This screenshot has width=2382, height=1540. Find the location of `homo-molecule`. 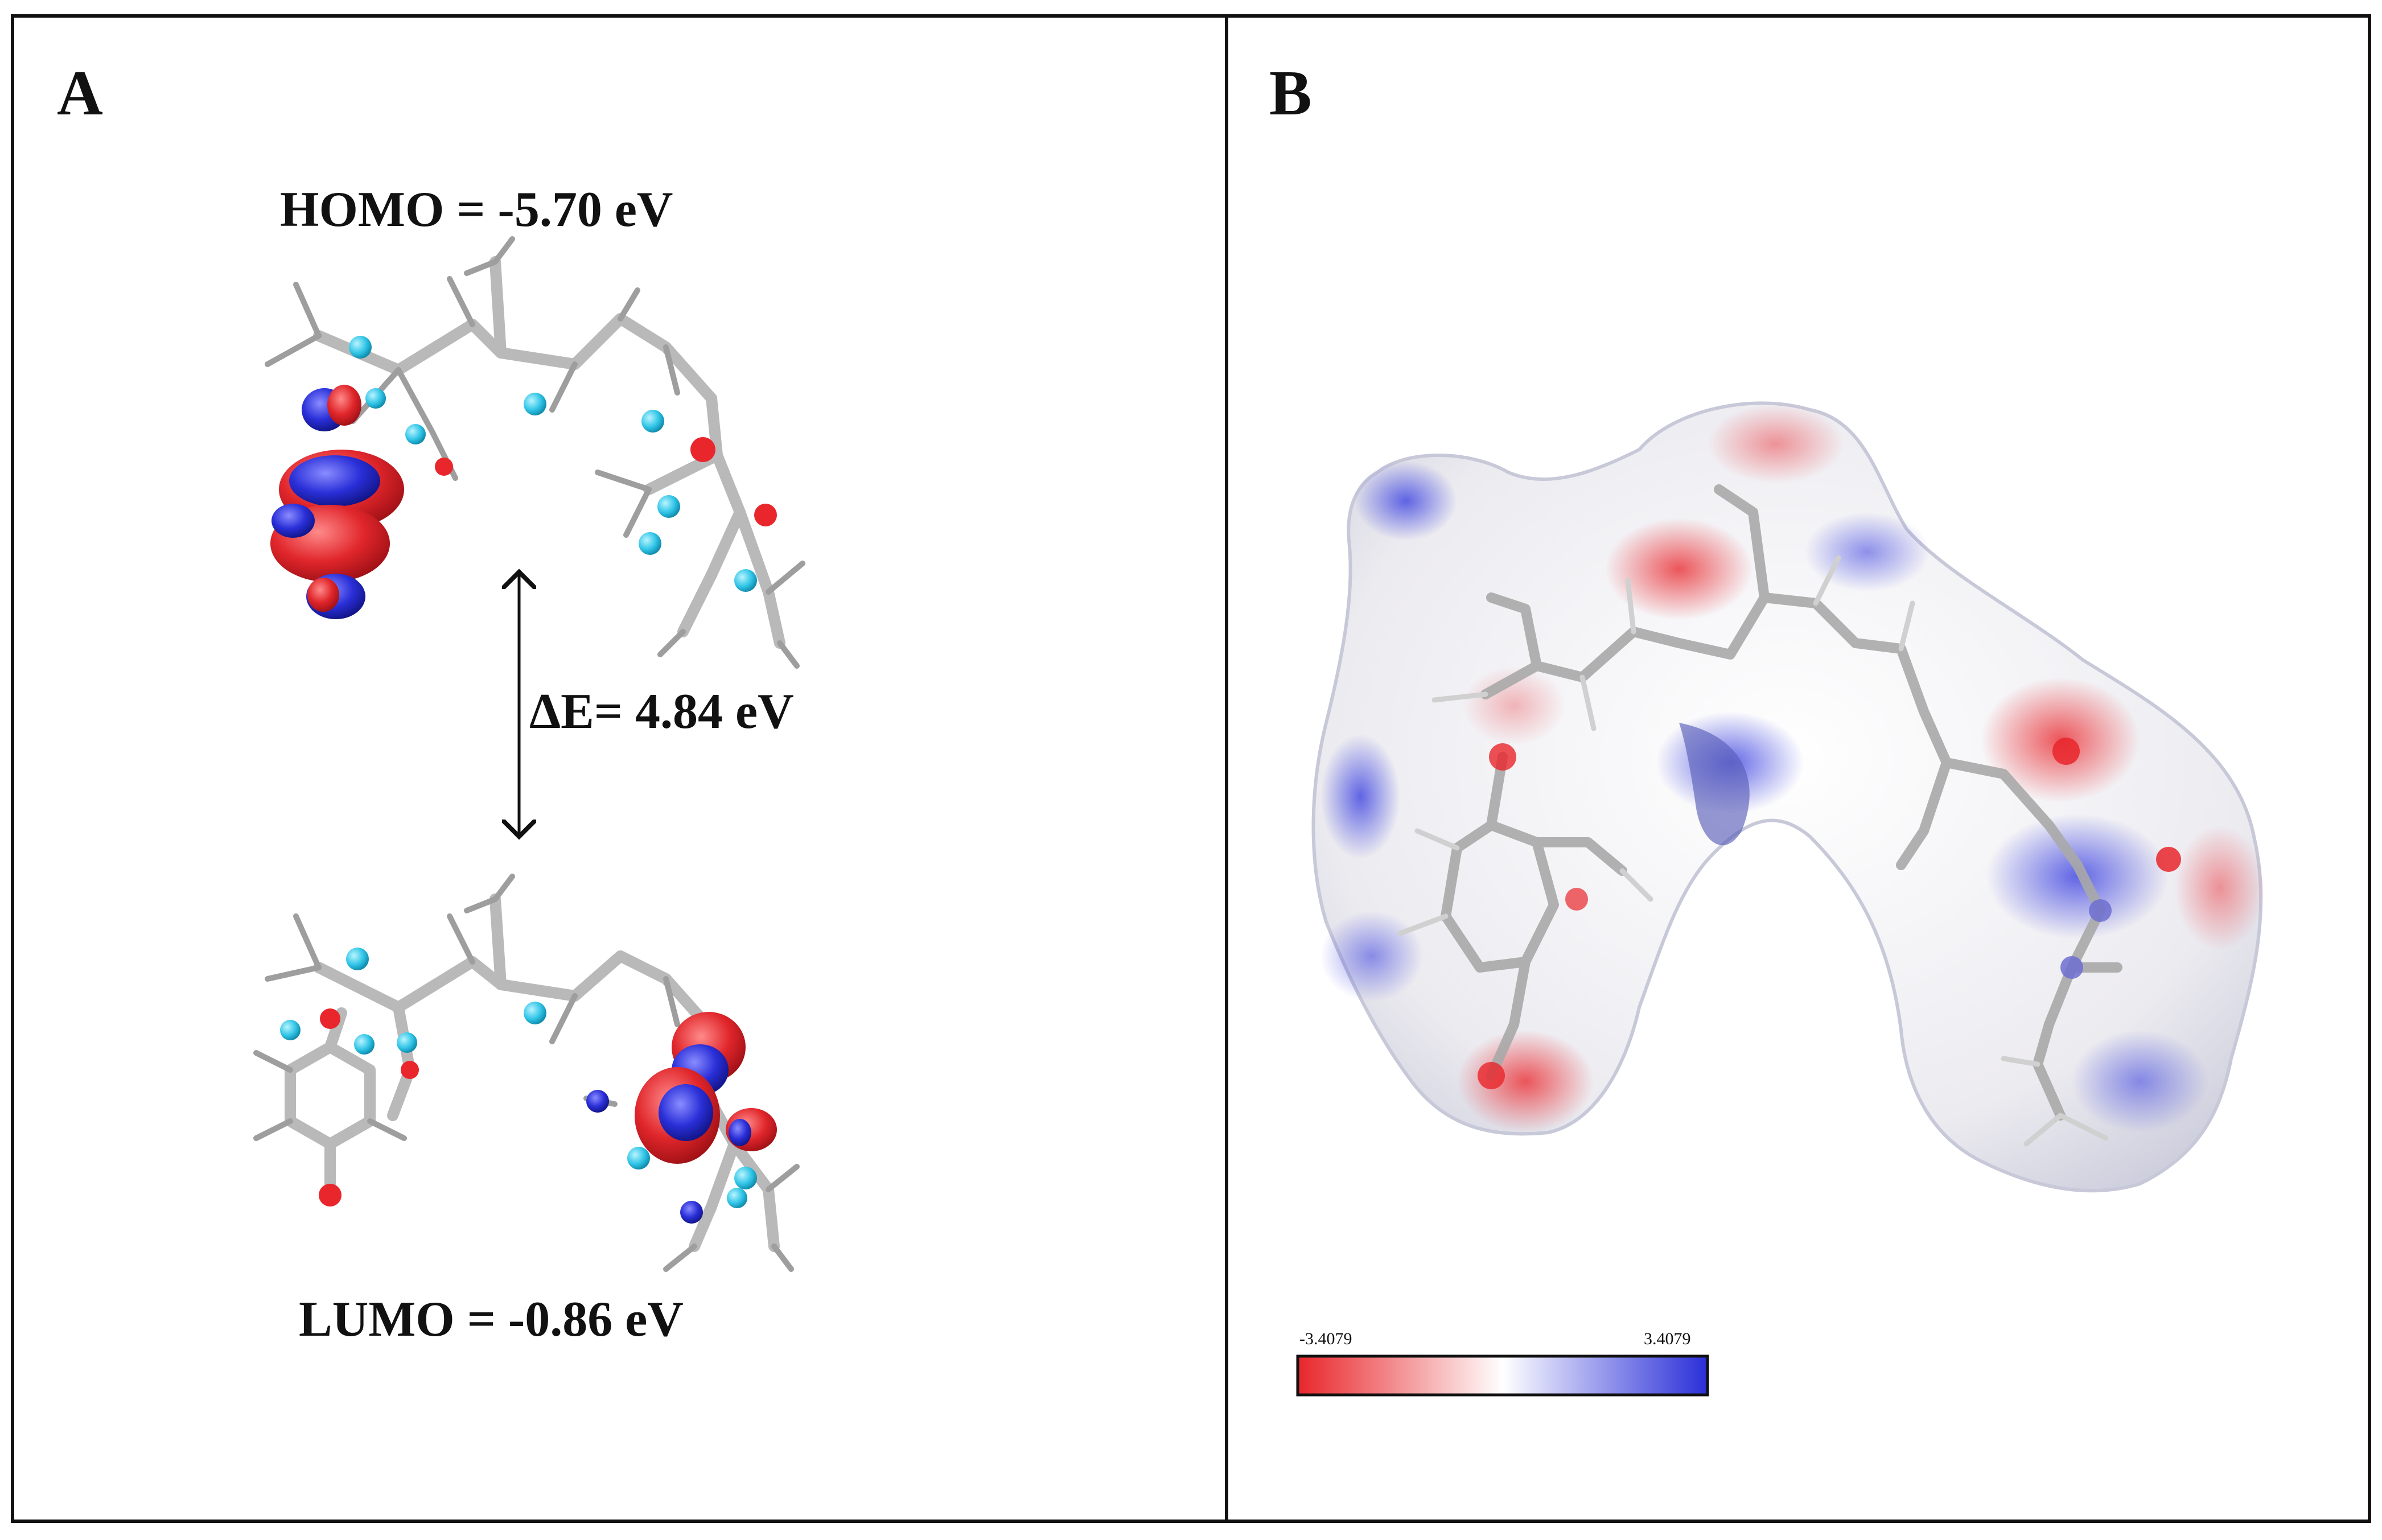

homo-molecule is located at coordinates (535, 452).